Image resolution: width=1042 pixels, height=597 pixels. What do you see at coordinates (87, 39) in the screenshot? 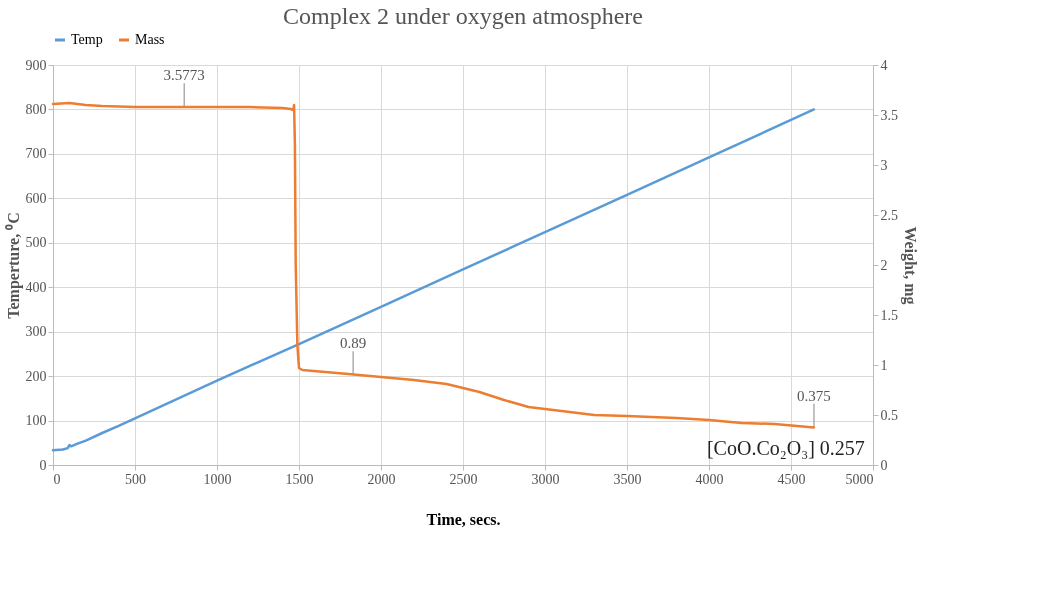
I see `legend-label: Temp` at bounding box center [87, 39].